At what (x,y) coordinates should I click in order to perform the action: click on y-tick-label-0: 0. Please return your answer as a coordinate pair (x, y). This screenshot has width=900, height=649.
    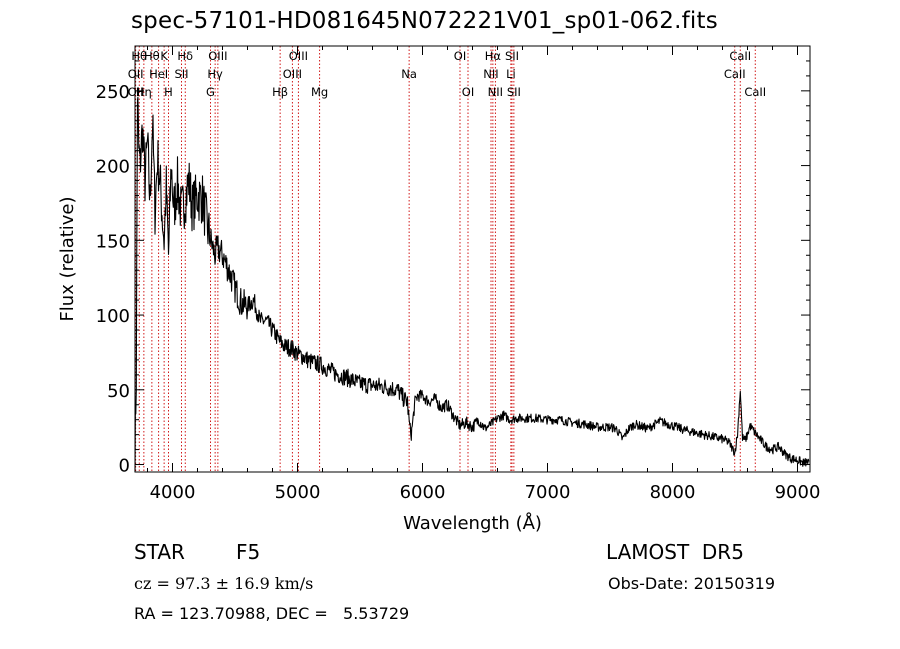
    Looking at the image, I should click on (124, 466).